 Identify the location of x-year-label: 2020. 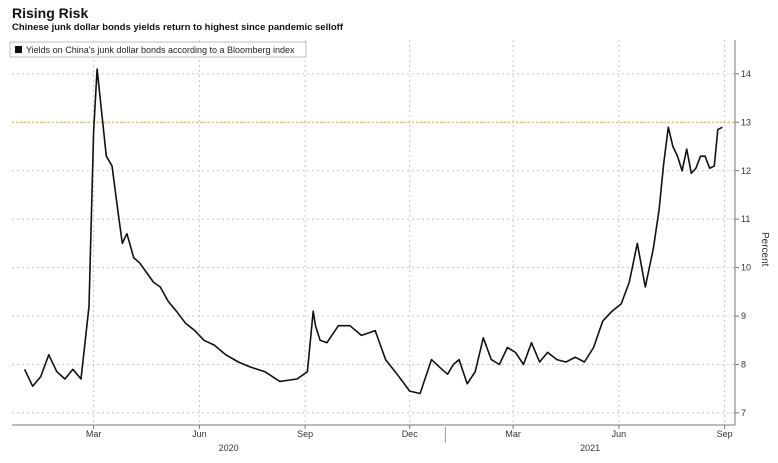
(229, 448).